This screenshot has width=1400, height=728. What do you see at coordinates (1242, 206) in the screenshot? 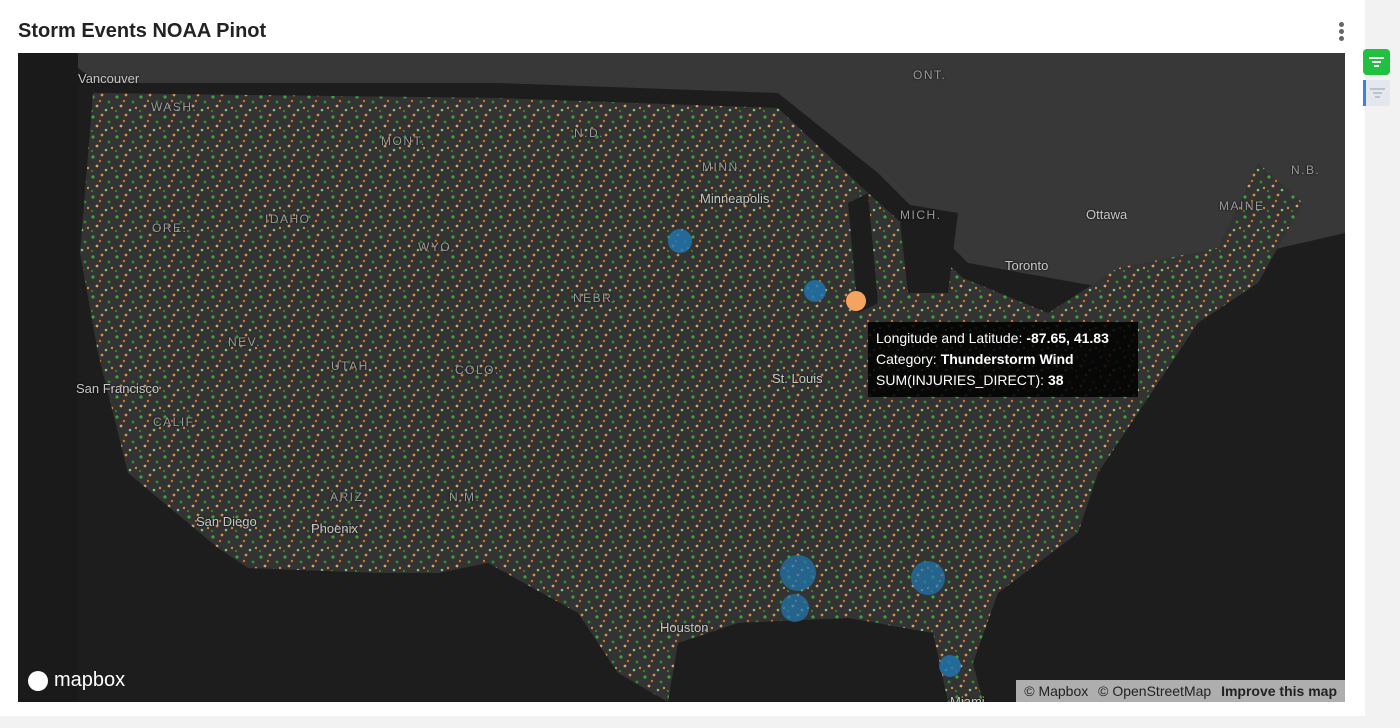
I see `map-label: MAINE` at bounding box center [1242, 206].